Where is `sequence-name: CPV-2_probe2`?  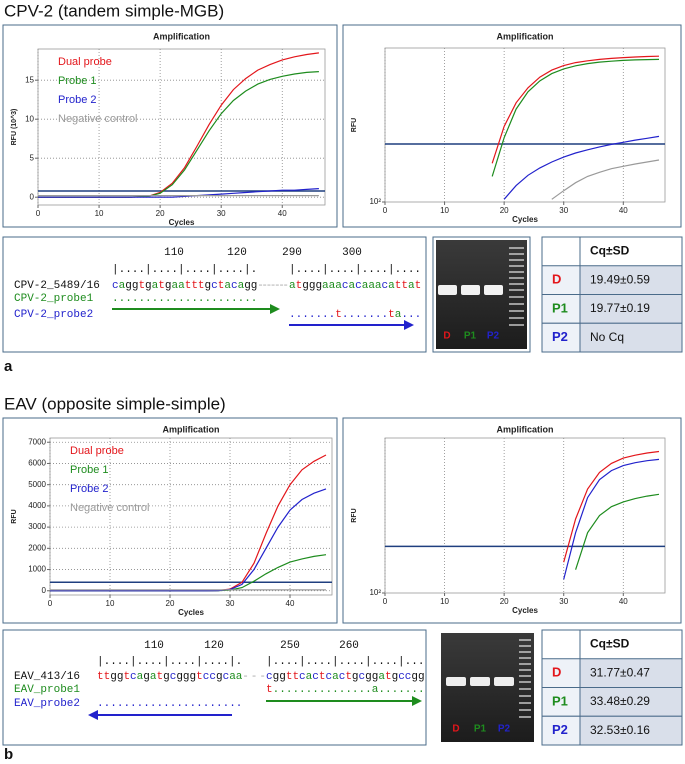 sequence-name: CPV-2_probe2 is located at coordinates (53, 315).